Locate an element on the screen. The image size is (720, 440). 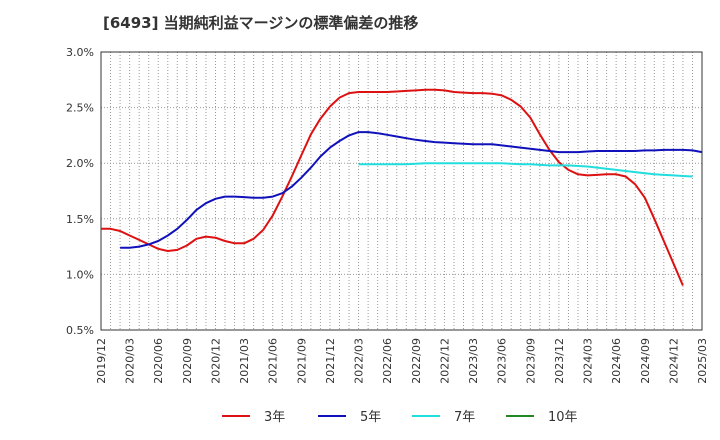
chart-title: [6493] 当期純利益マージンの標準偏差の推移 is located at coordinates (261, 23).